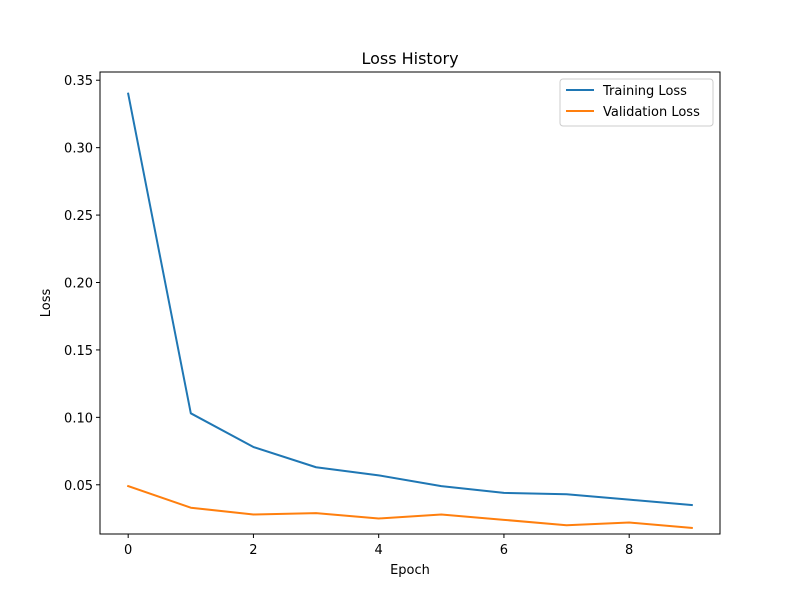  What do you see at coordinates (78, 284) in the screenshot?
I see `y-tick-label: 0.20` at bounding box center [78, 284].